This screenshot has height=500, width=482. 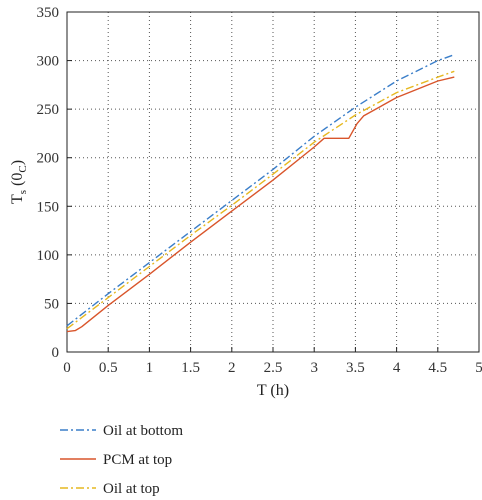 What do you see at coordinates (478, 368) in the screenshot?
I see `x-tick-label: 5` at bounding box center [478, 368].